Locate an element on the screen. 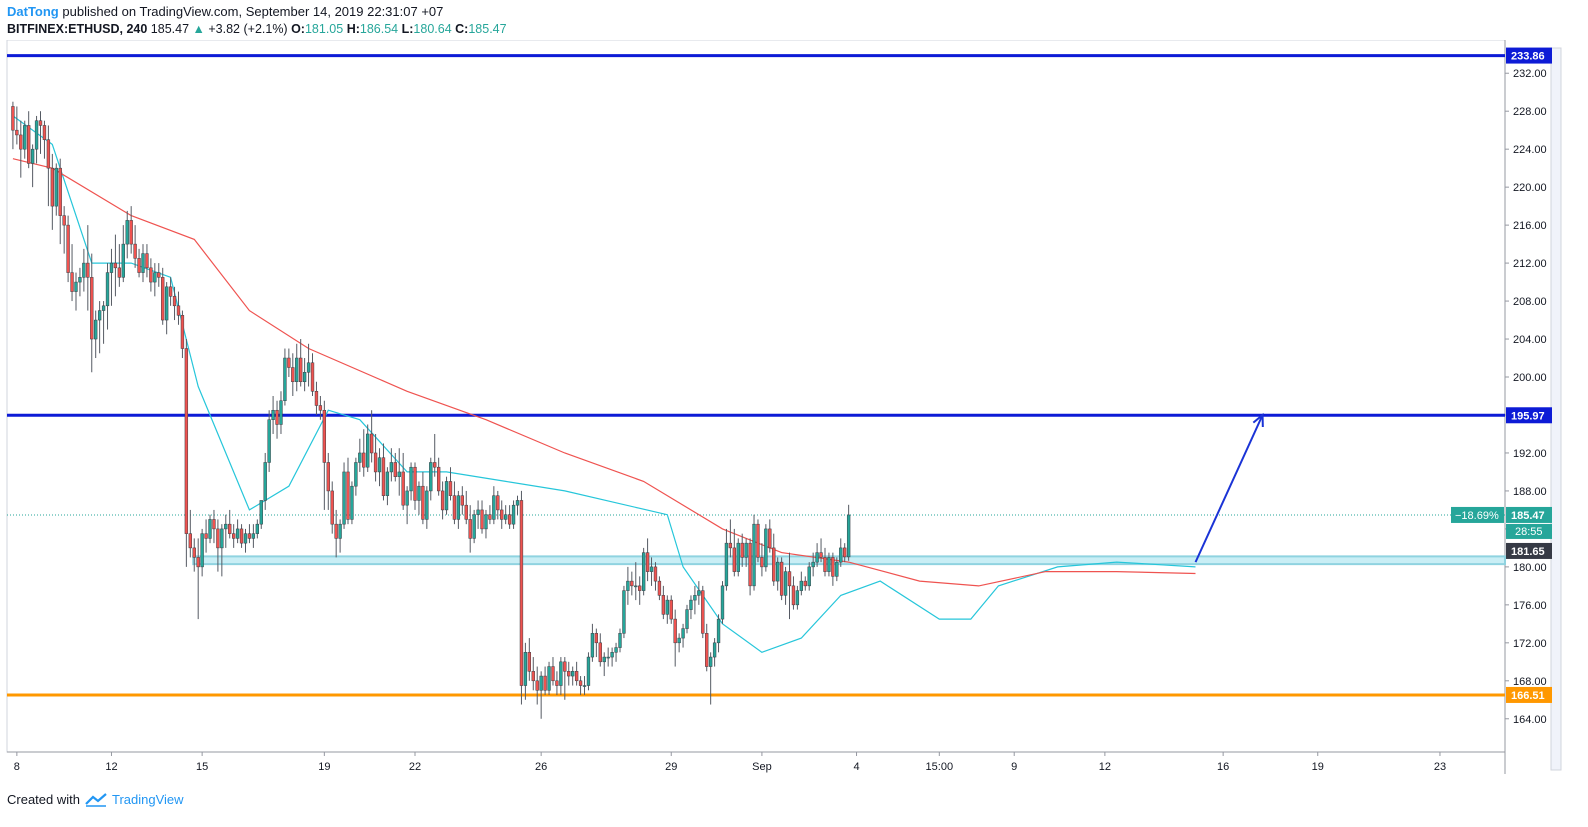 This screenshot has width=1588, height=827. low-label: L: is located at coordinates (407, 29).